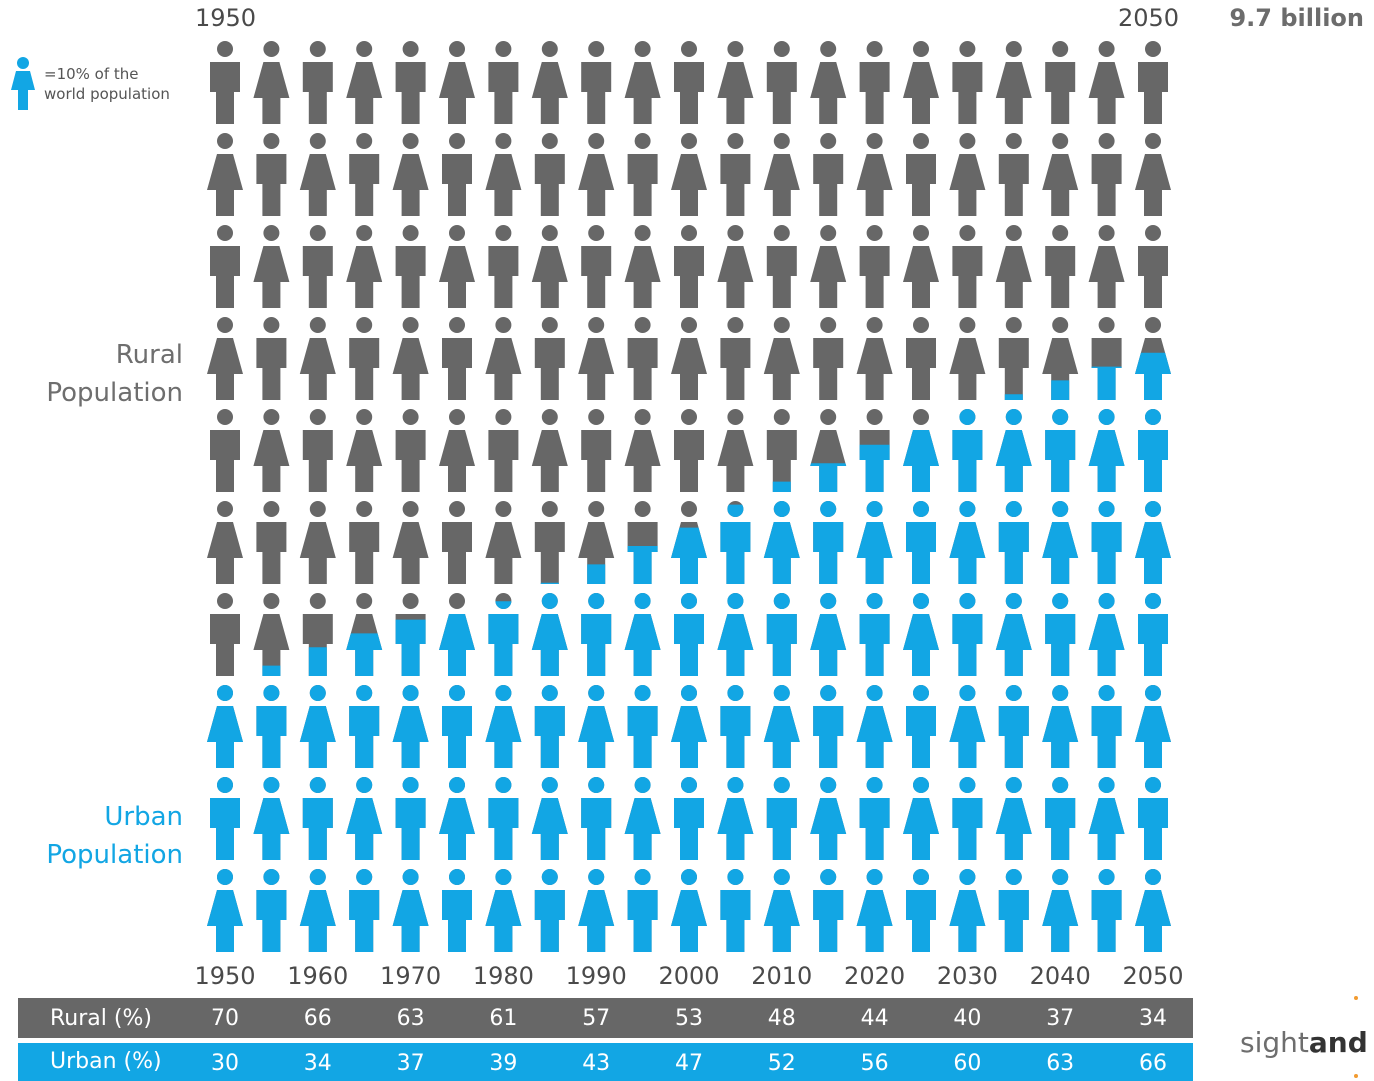  What do you see at coordinates (781, 1018) in the screenshot?
I see `rural-percent-cell: 48` at bounding box center [781, 1018].